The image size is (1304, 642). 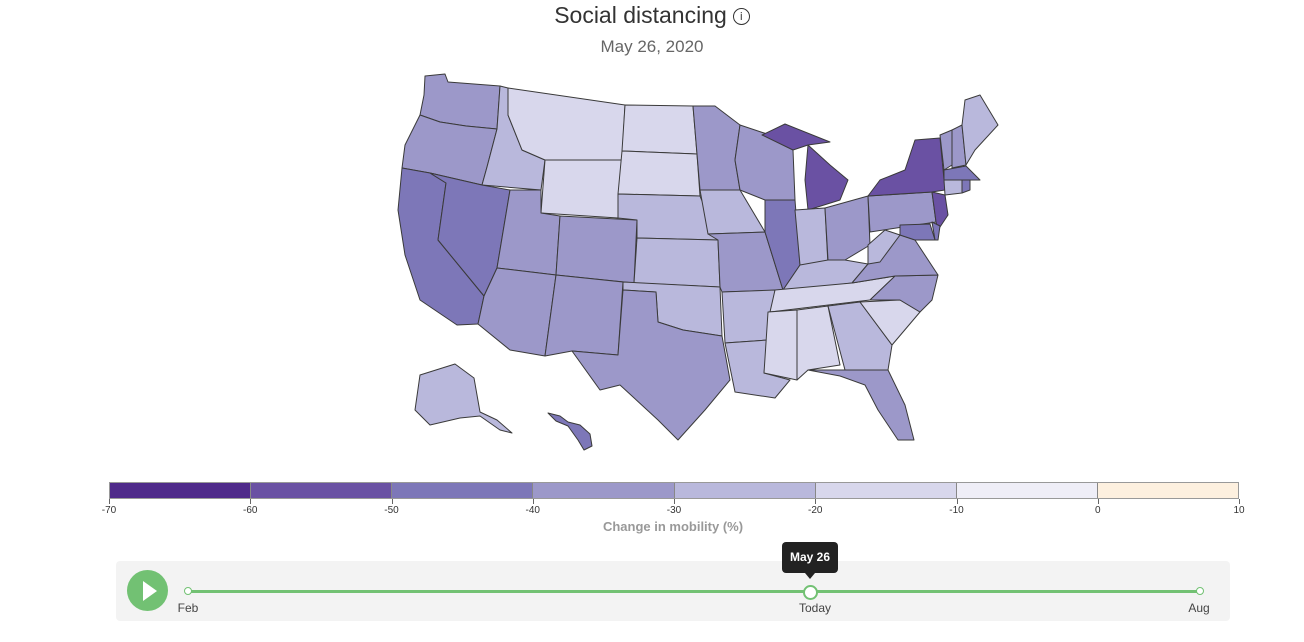 What do you see at coordinates (956, 510) in the screenshot?
I see `legend-tick-label: -10` at bounding box center [956, 510].